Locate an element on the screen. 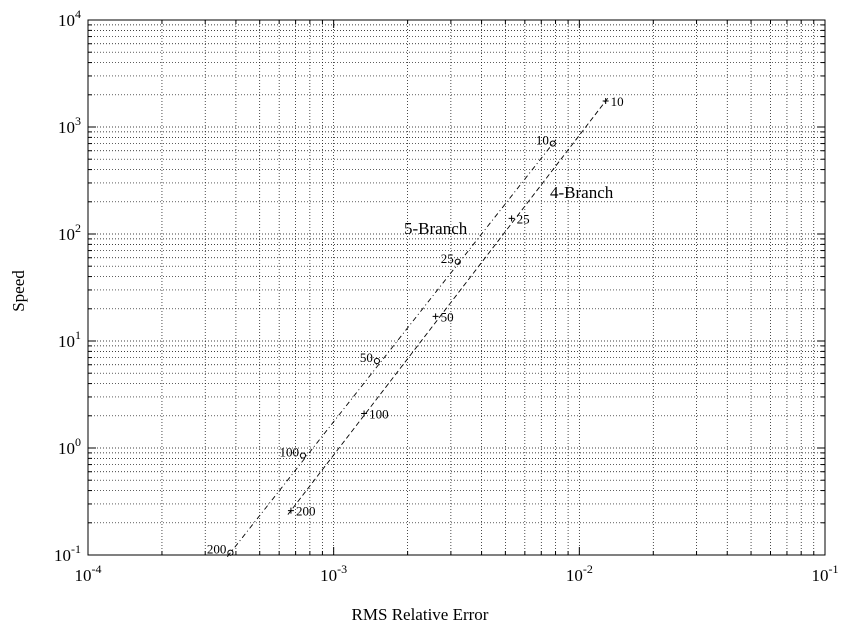 This screenshot has width=841, height=629. y-tick-label-exponent: -1 is located at coordinates (76, 549).